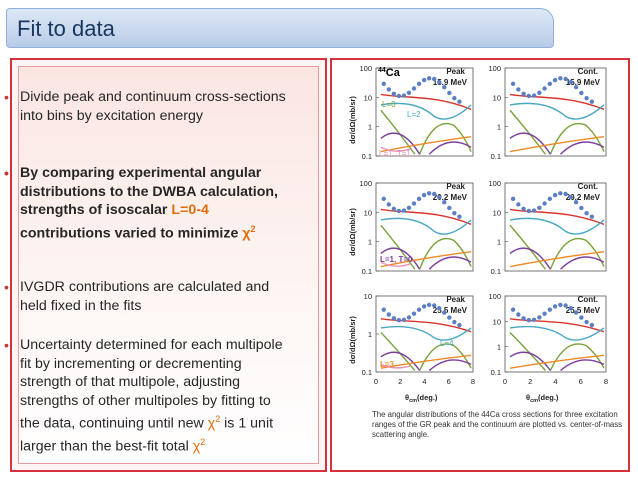 This screenshot has width=638, height=478. I want to click on y-axis-labels: dσ/dΩ(mb/sr) dσ/dΩ(mb/sr) dσ/dΩ(mb/sr), so click(352, 230).